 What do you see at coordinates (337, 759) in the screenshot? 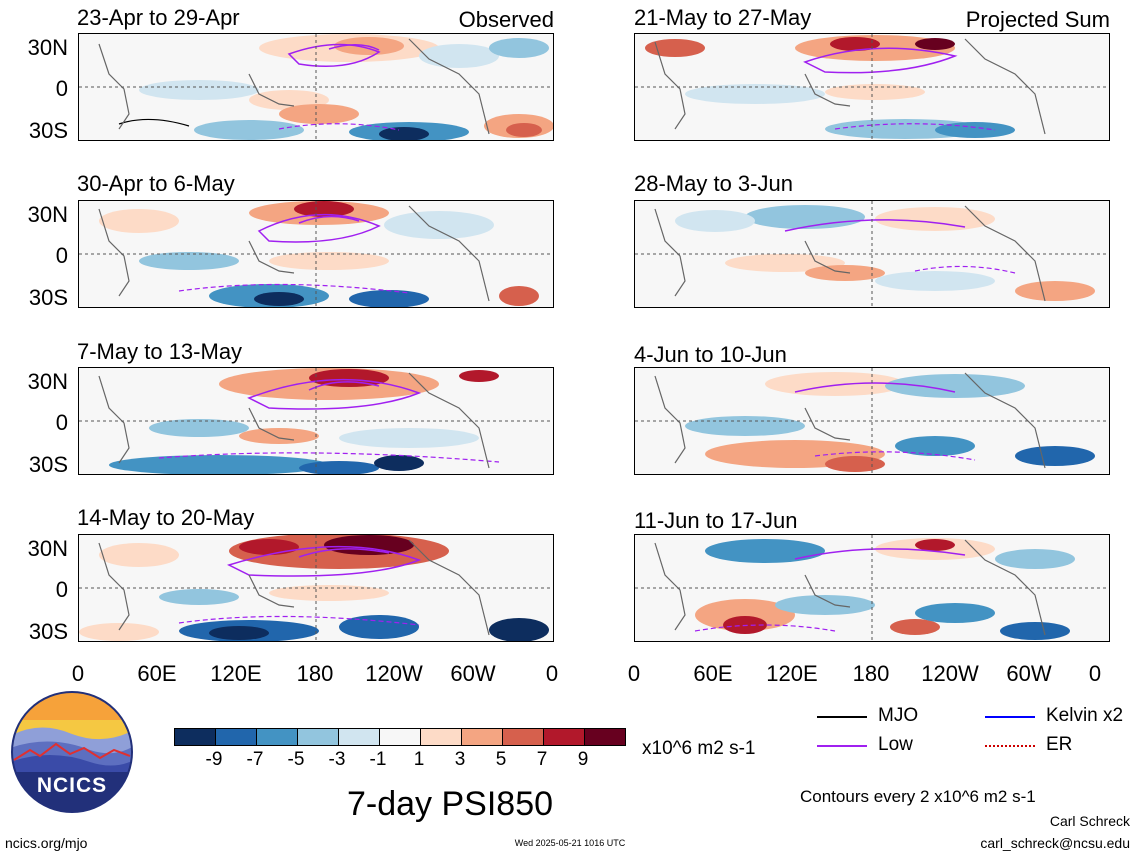
I see `cbar-tick-neg3: -3` at bounding box center [337, 759].